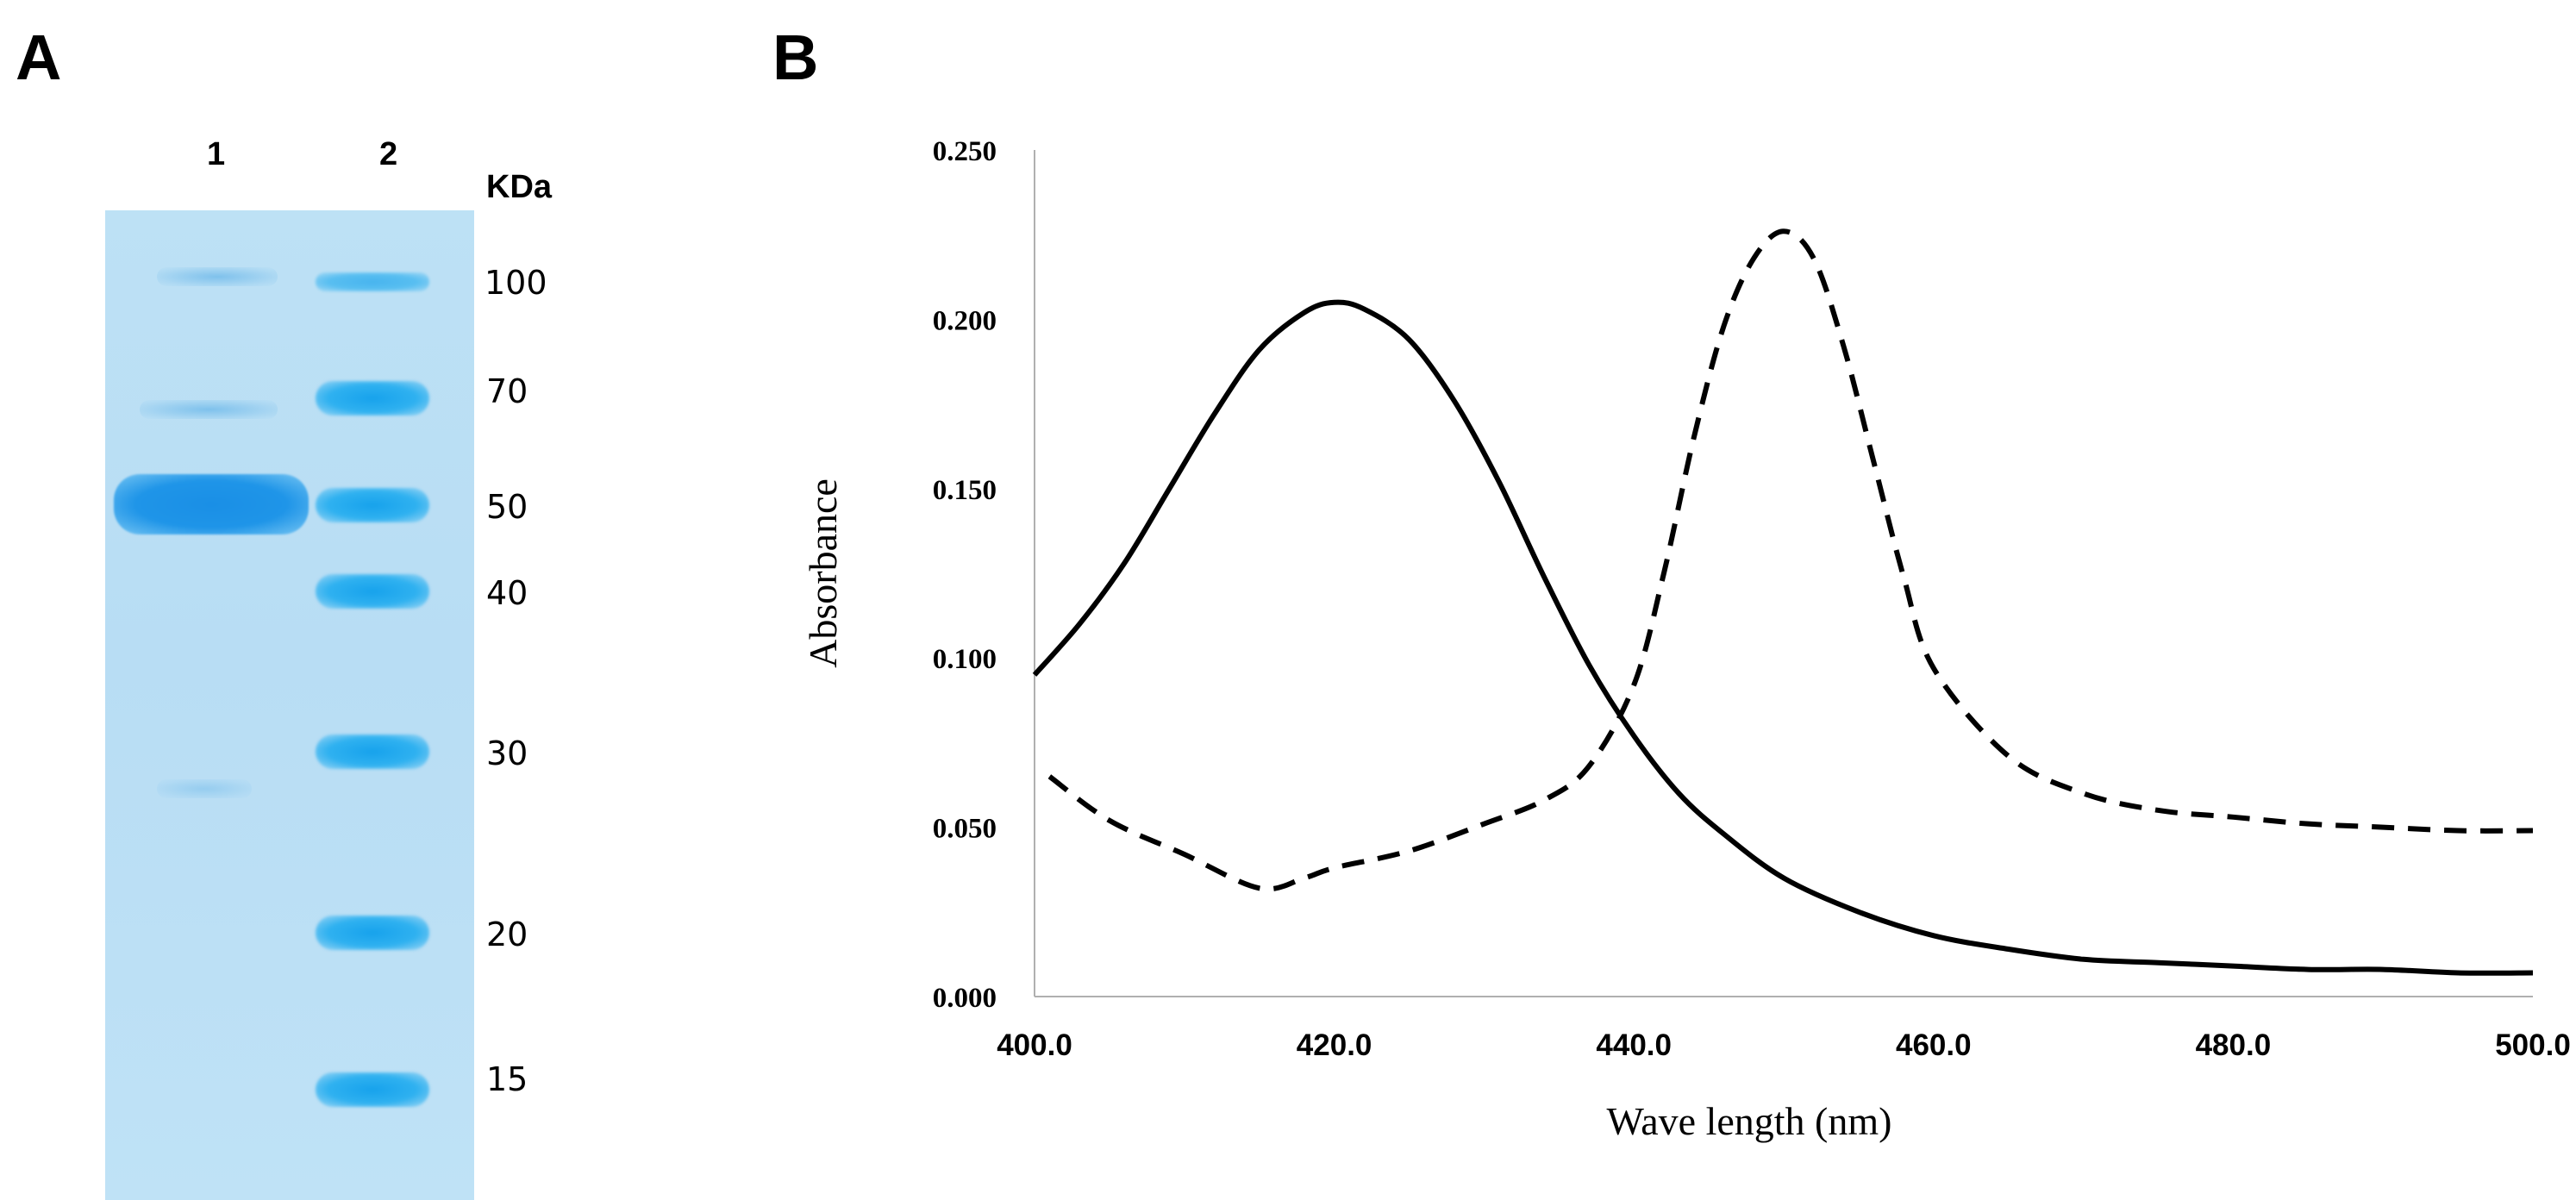 The image size is (2576, 1200). Describe the element at coordinates (965, 998) in the screenshot. I see `y-tick-label: 0.000` at that location.